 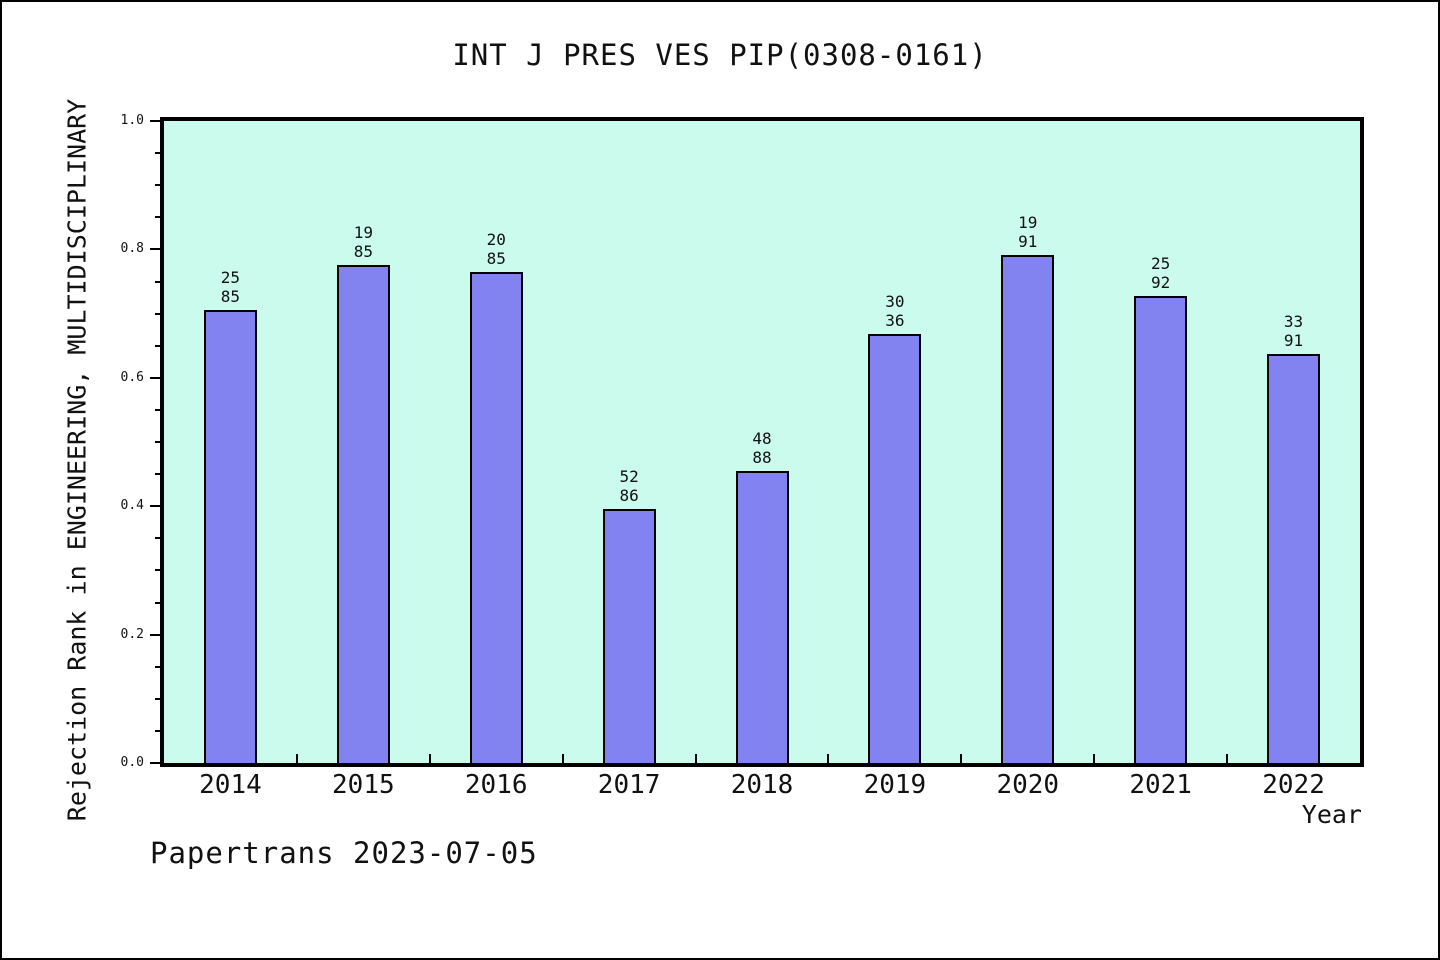 I want to click on bar-value-label-2018: 48 88, so click(x=762, y=447).